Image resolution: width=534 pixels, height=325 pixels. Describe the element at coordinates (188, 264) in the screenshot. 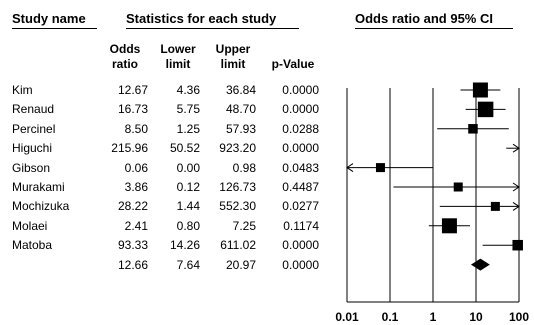

I see `lower-limit-value: 7.64` at that location.